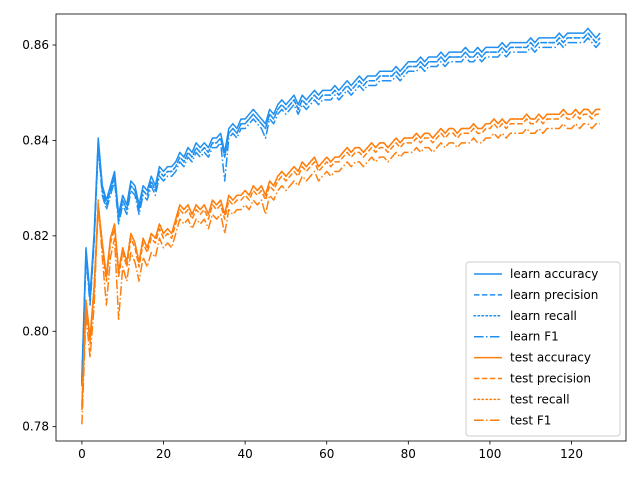  What do you see at coordinates (35, 236) in the screenshot?
I see `y-tick-label: 0.82` at bounding box center [35, 236].